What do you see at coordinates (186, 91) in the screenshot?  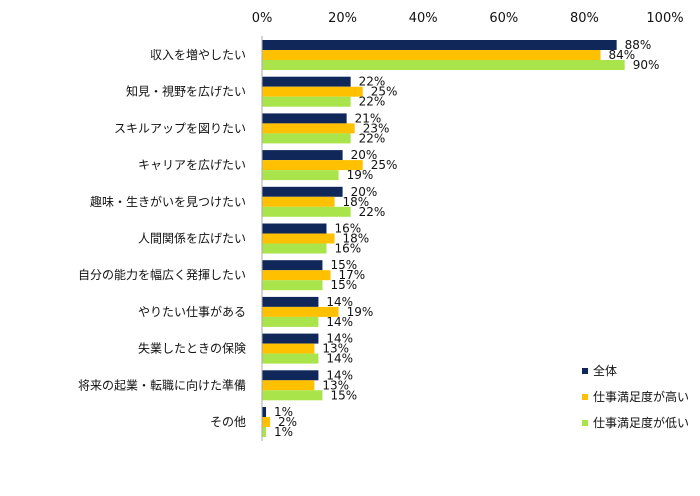 I see `category-label: 知見・視野を広げたい` at bounding box center [186, 91].